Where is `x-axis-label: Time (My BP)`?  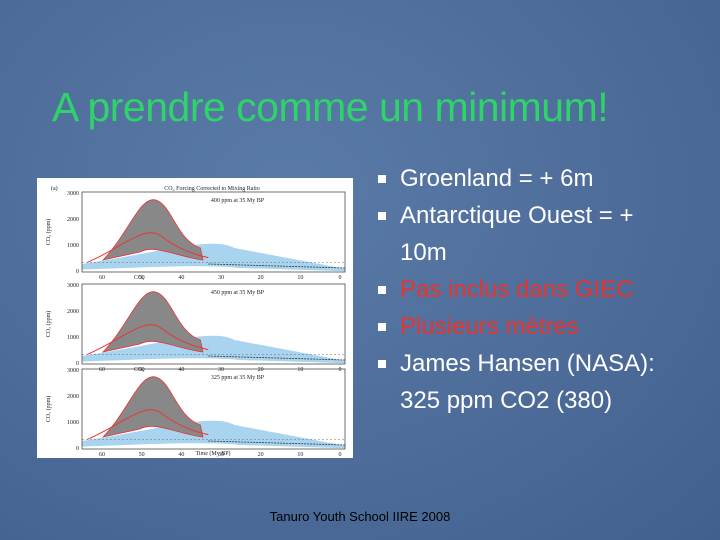 x-axis-label: Time (My BP) is located at coordinates (212, 453).